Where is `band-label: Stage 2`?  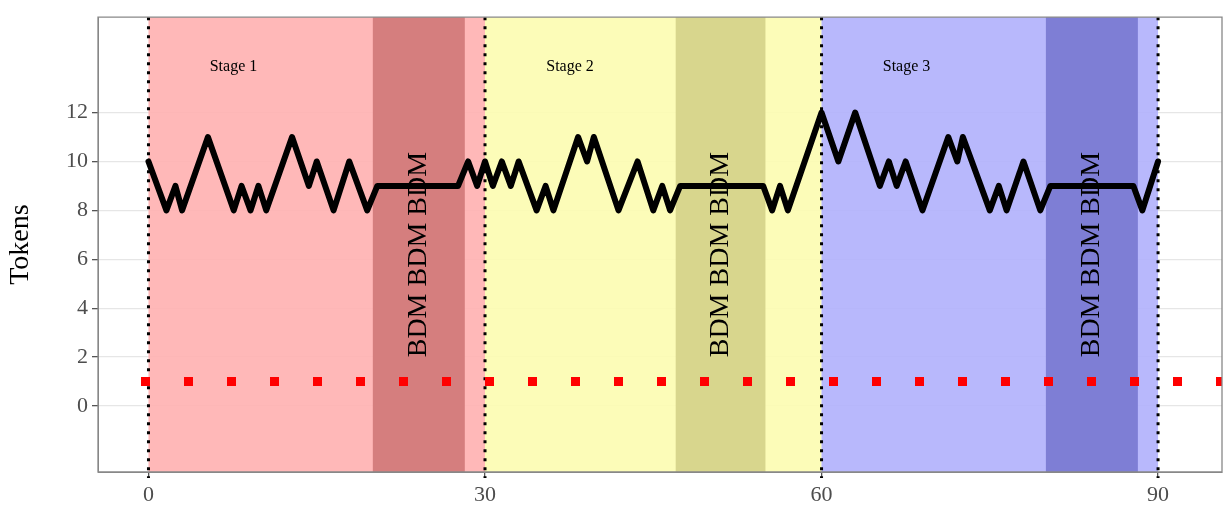 band-label: Stage 2 is located at coordinates (570, 66).